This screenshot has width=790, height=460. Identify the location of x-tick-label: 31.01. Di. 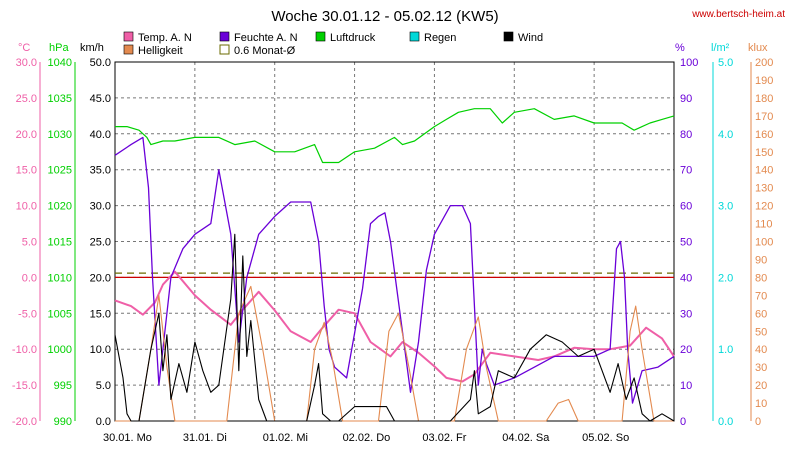
(205, 438).